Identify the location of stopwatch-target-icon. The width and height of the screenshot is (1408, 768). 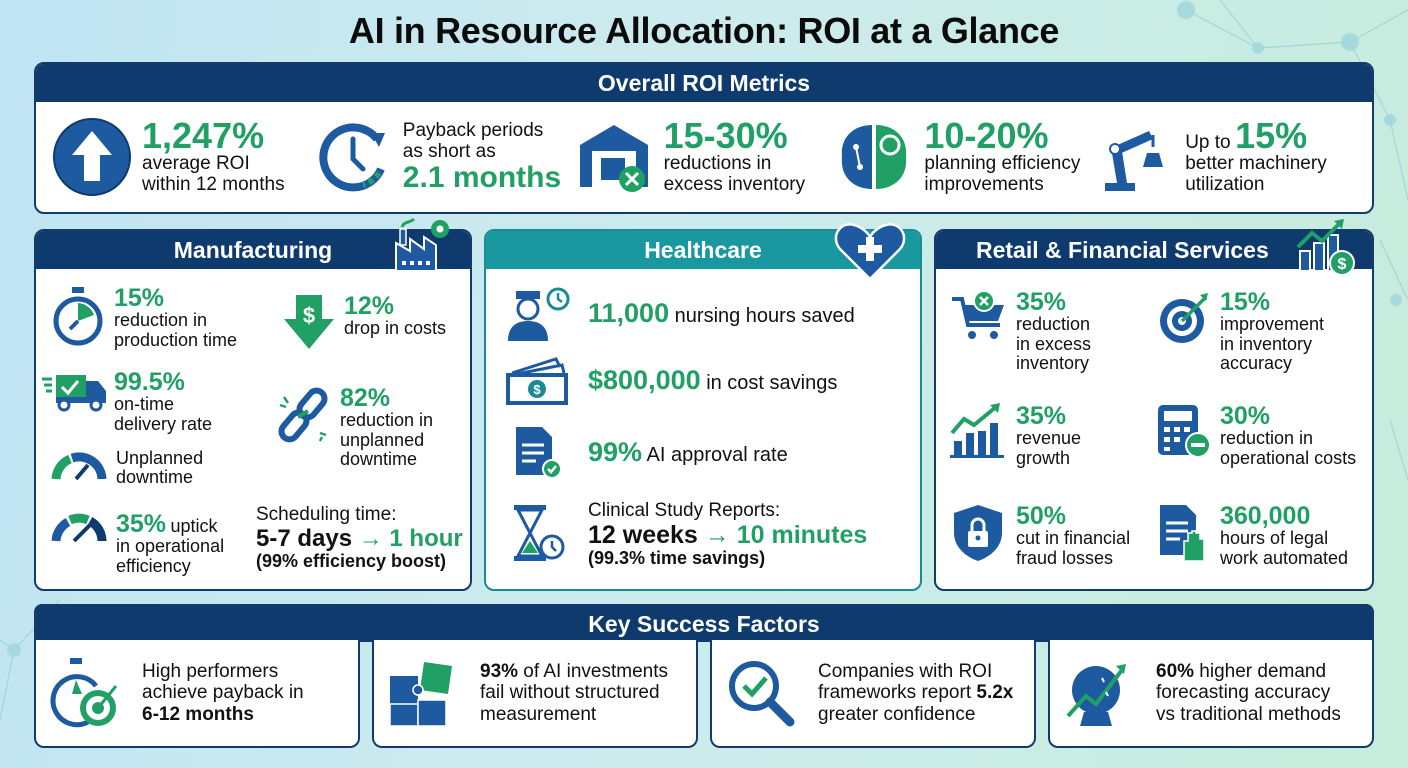
(84, 693).